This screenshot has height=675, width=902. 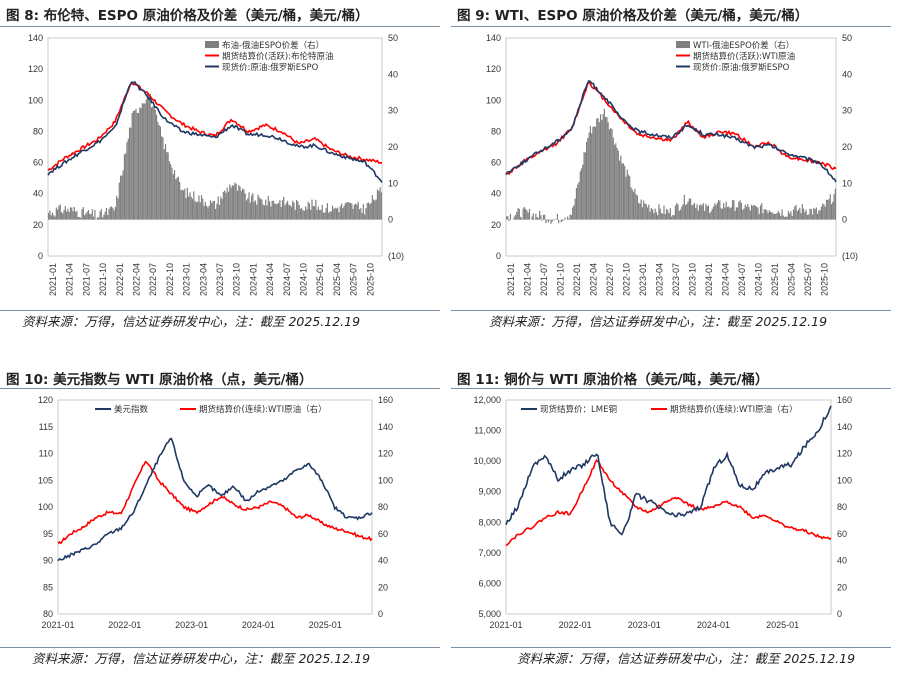 I want to click on y-tick-label: 10,000, so click(x=487, y=461).